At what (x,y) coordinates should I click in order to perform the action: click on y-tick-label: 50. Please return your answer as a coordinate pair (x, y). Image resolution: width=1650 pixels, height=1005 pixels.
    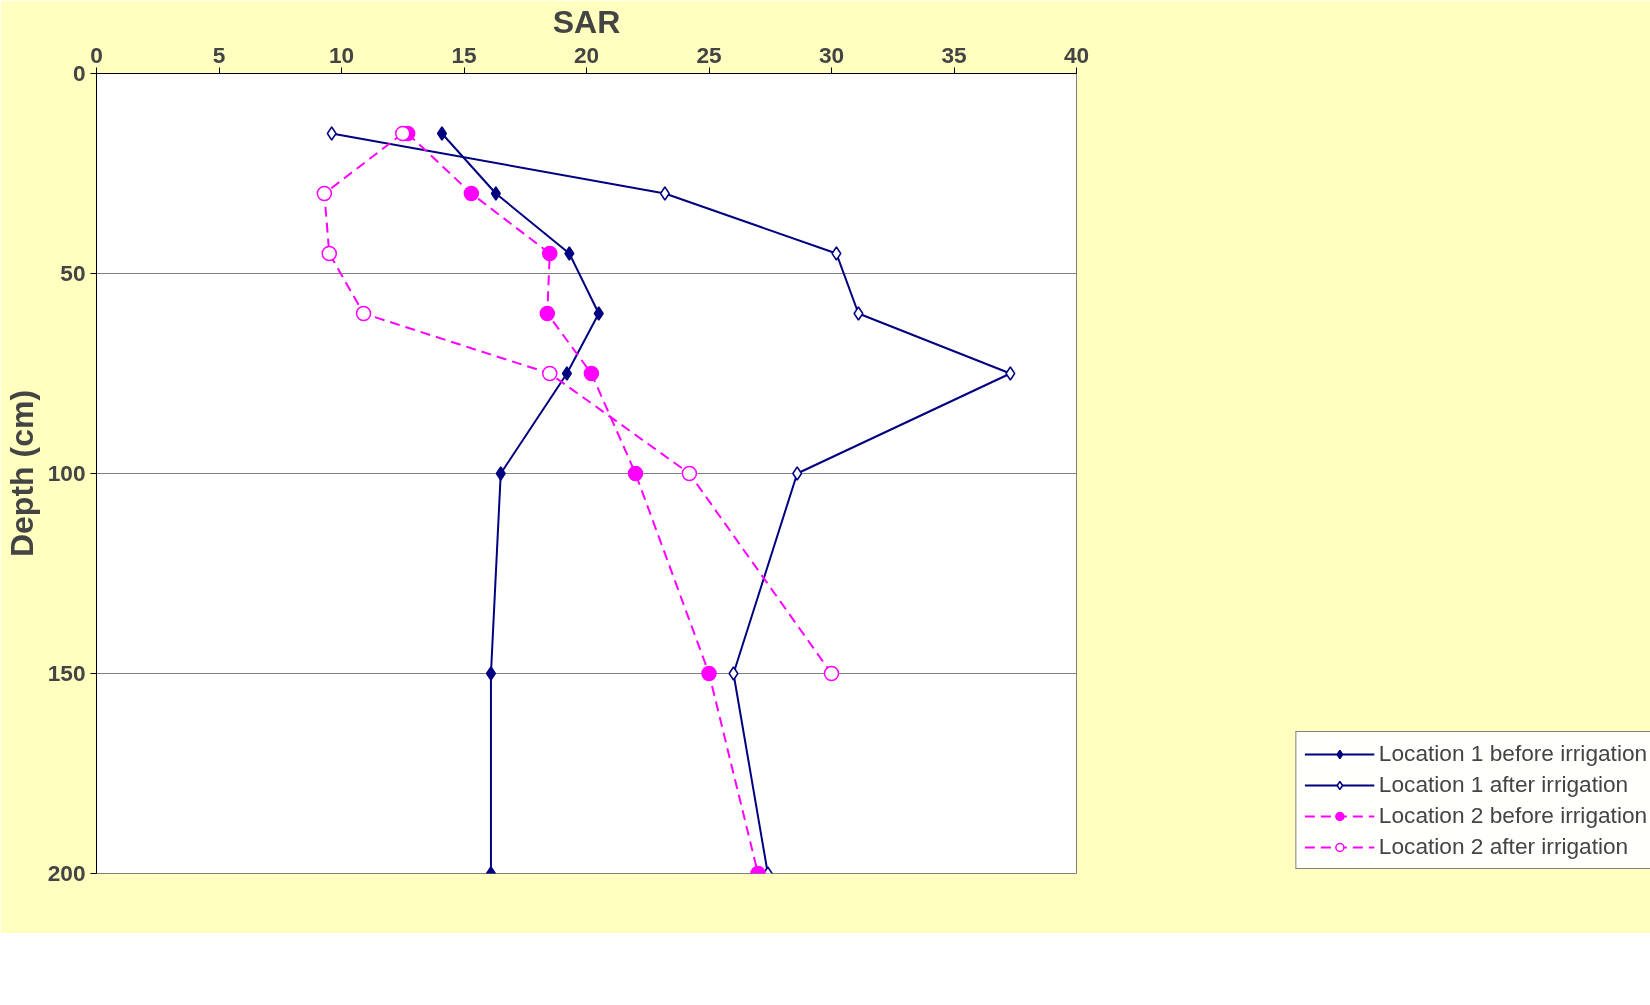
    Looking at the image, I should click on (73, 273).